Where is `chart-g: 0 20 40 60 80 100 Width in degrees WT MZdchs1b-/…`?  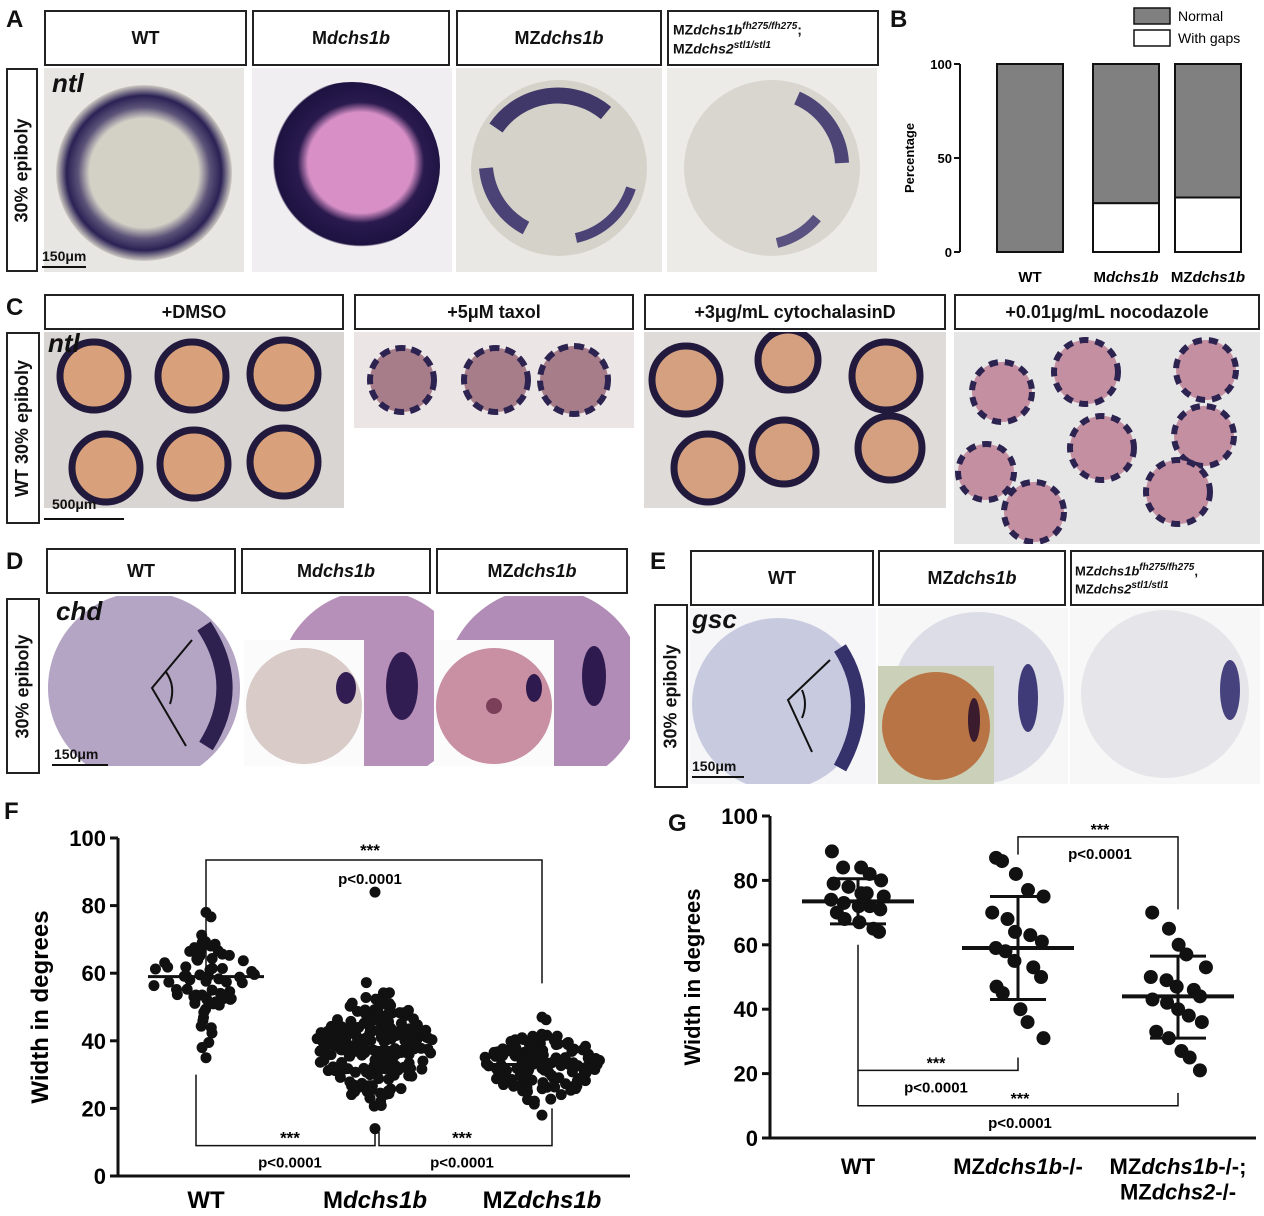 chart-g: 0 20 40 60 80 100 Width in degrees WT MZdchs1b-/… is located at coordinates (968, 1004).